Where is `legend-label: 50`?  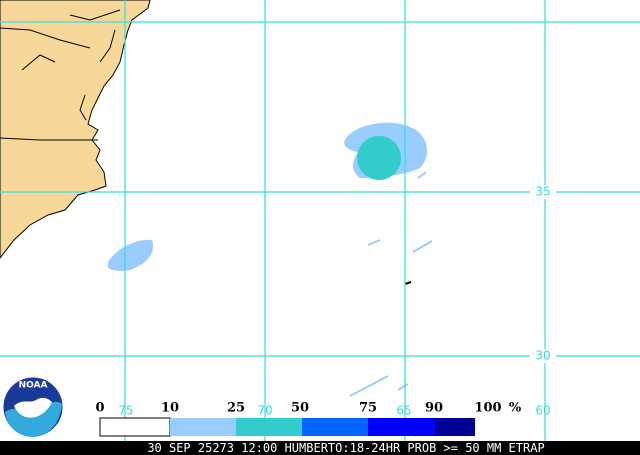
legend-label: 50 is located at coordinates (300, 408).